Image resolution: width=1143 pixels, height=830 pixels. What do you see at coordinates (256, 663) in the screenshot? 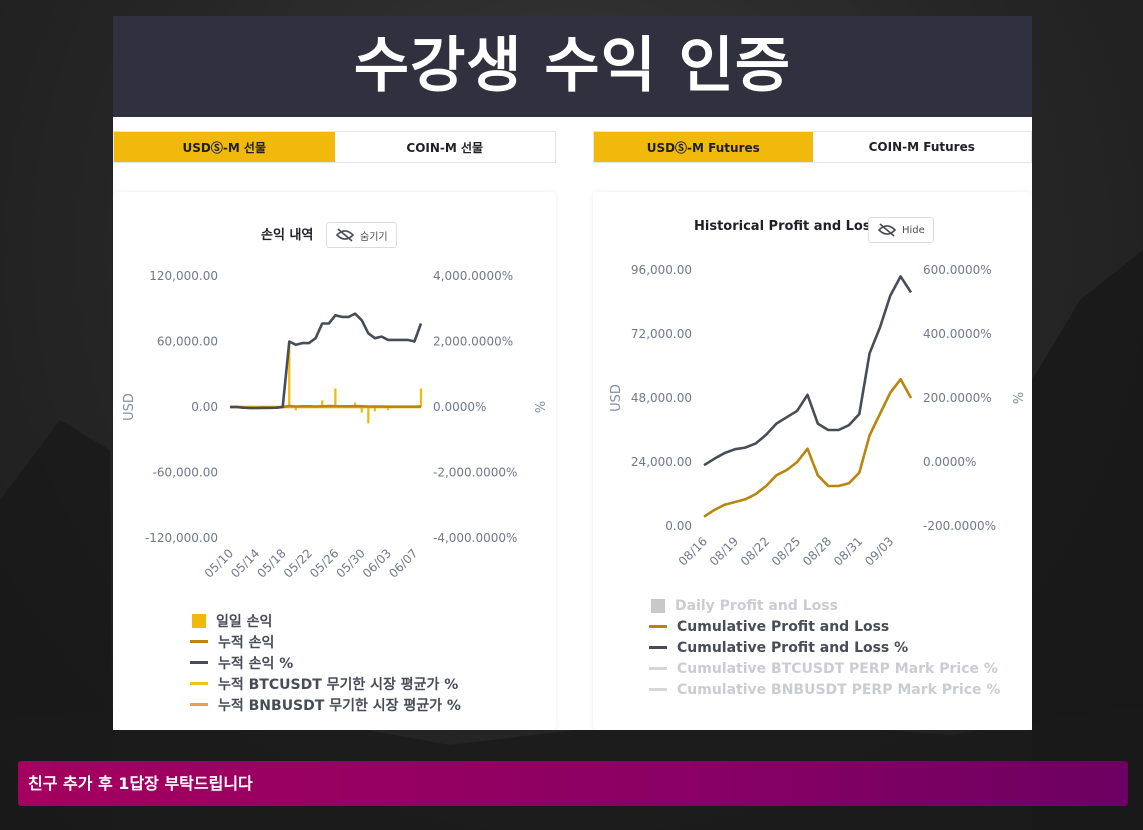
I see `legend-label: 누적 손익 %` at bounding box center [256, 663].